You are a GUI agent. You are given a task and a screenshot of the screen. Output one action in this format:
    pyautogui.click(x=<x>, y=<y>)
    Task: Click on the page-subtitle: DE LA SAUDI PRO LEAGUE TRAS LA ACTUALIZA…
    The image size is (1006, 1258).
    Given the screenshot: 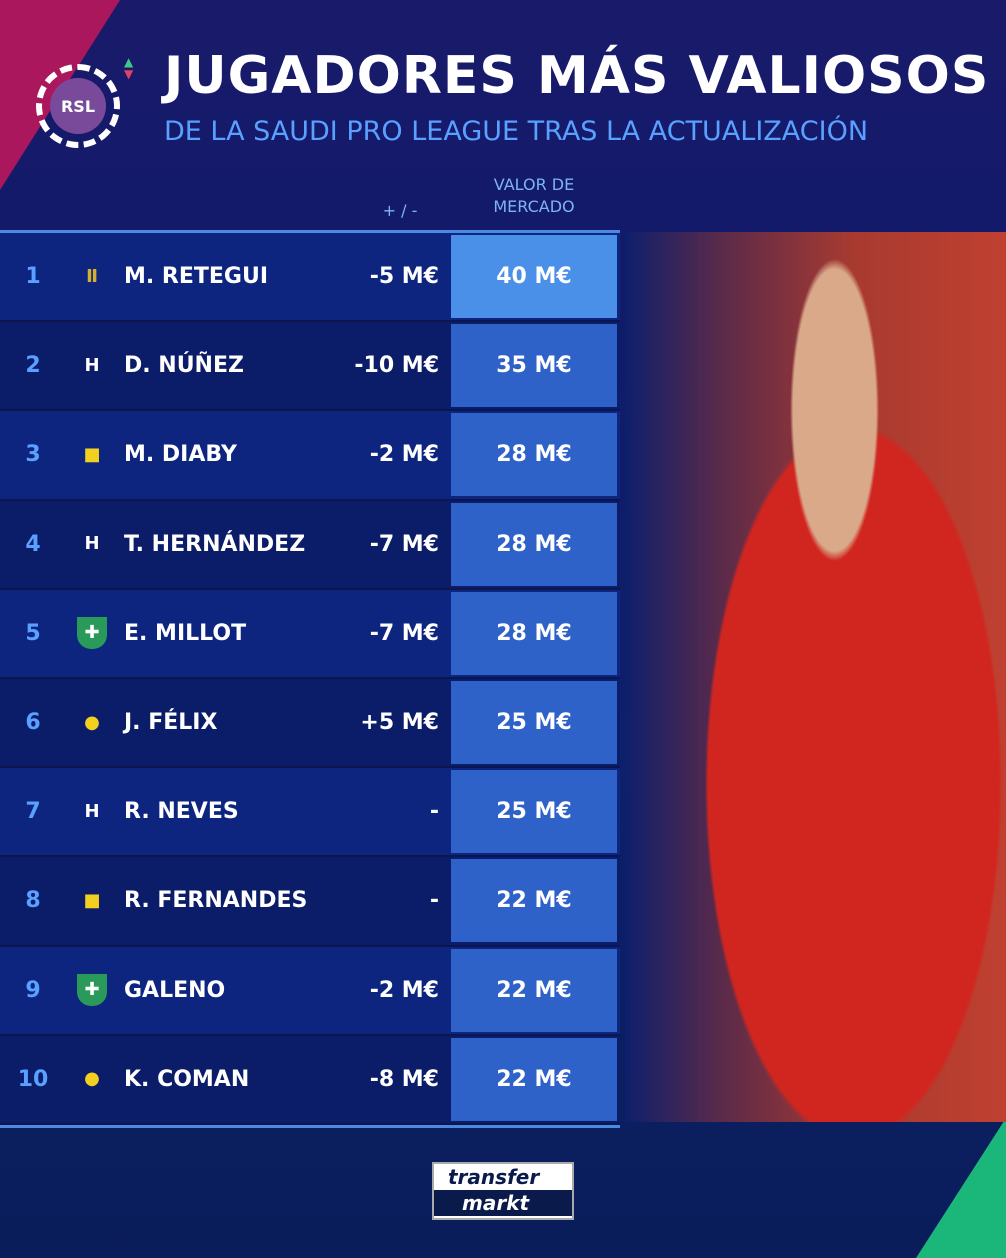 What is the action you would take?
    pyautogui.click(x=516, y=131)
    